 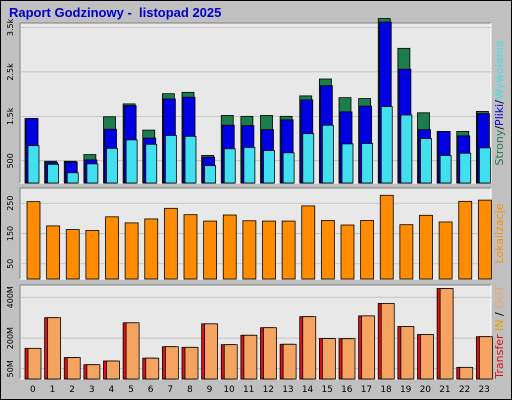 What do you see at coordinates (151, 390) in the screenshot?
I see `x-tick-label: 6` at bounding box center [151, 390].